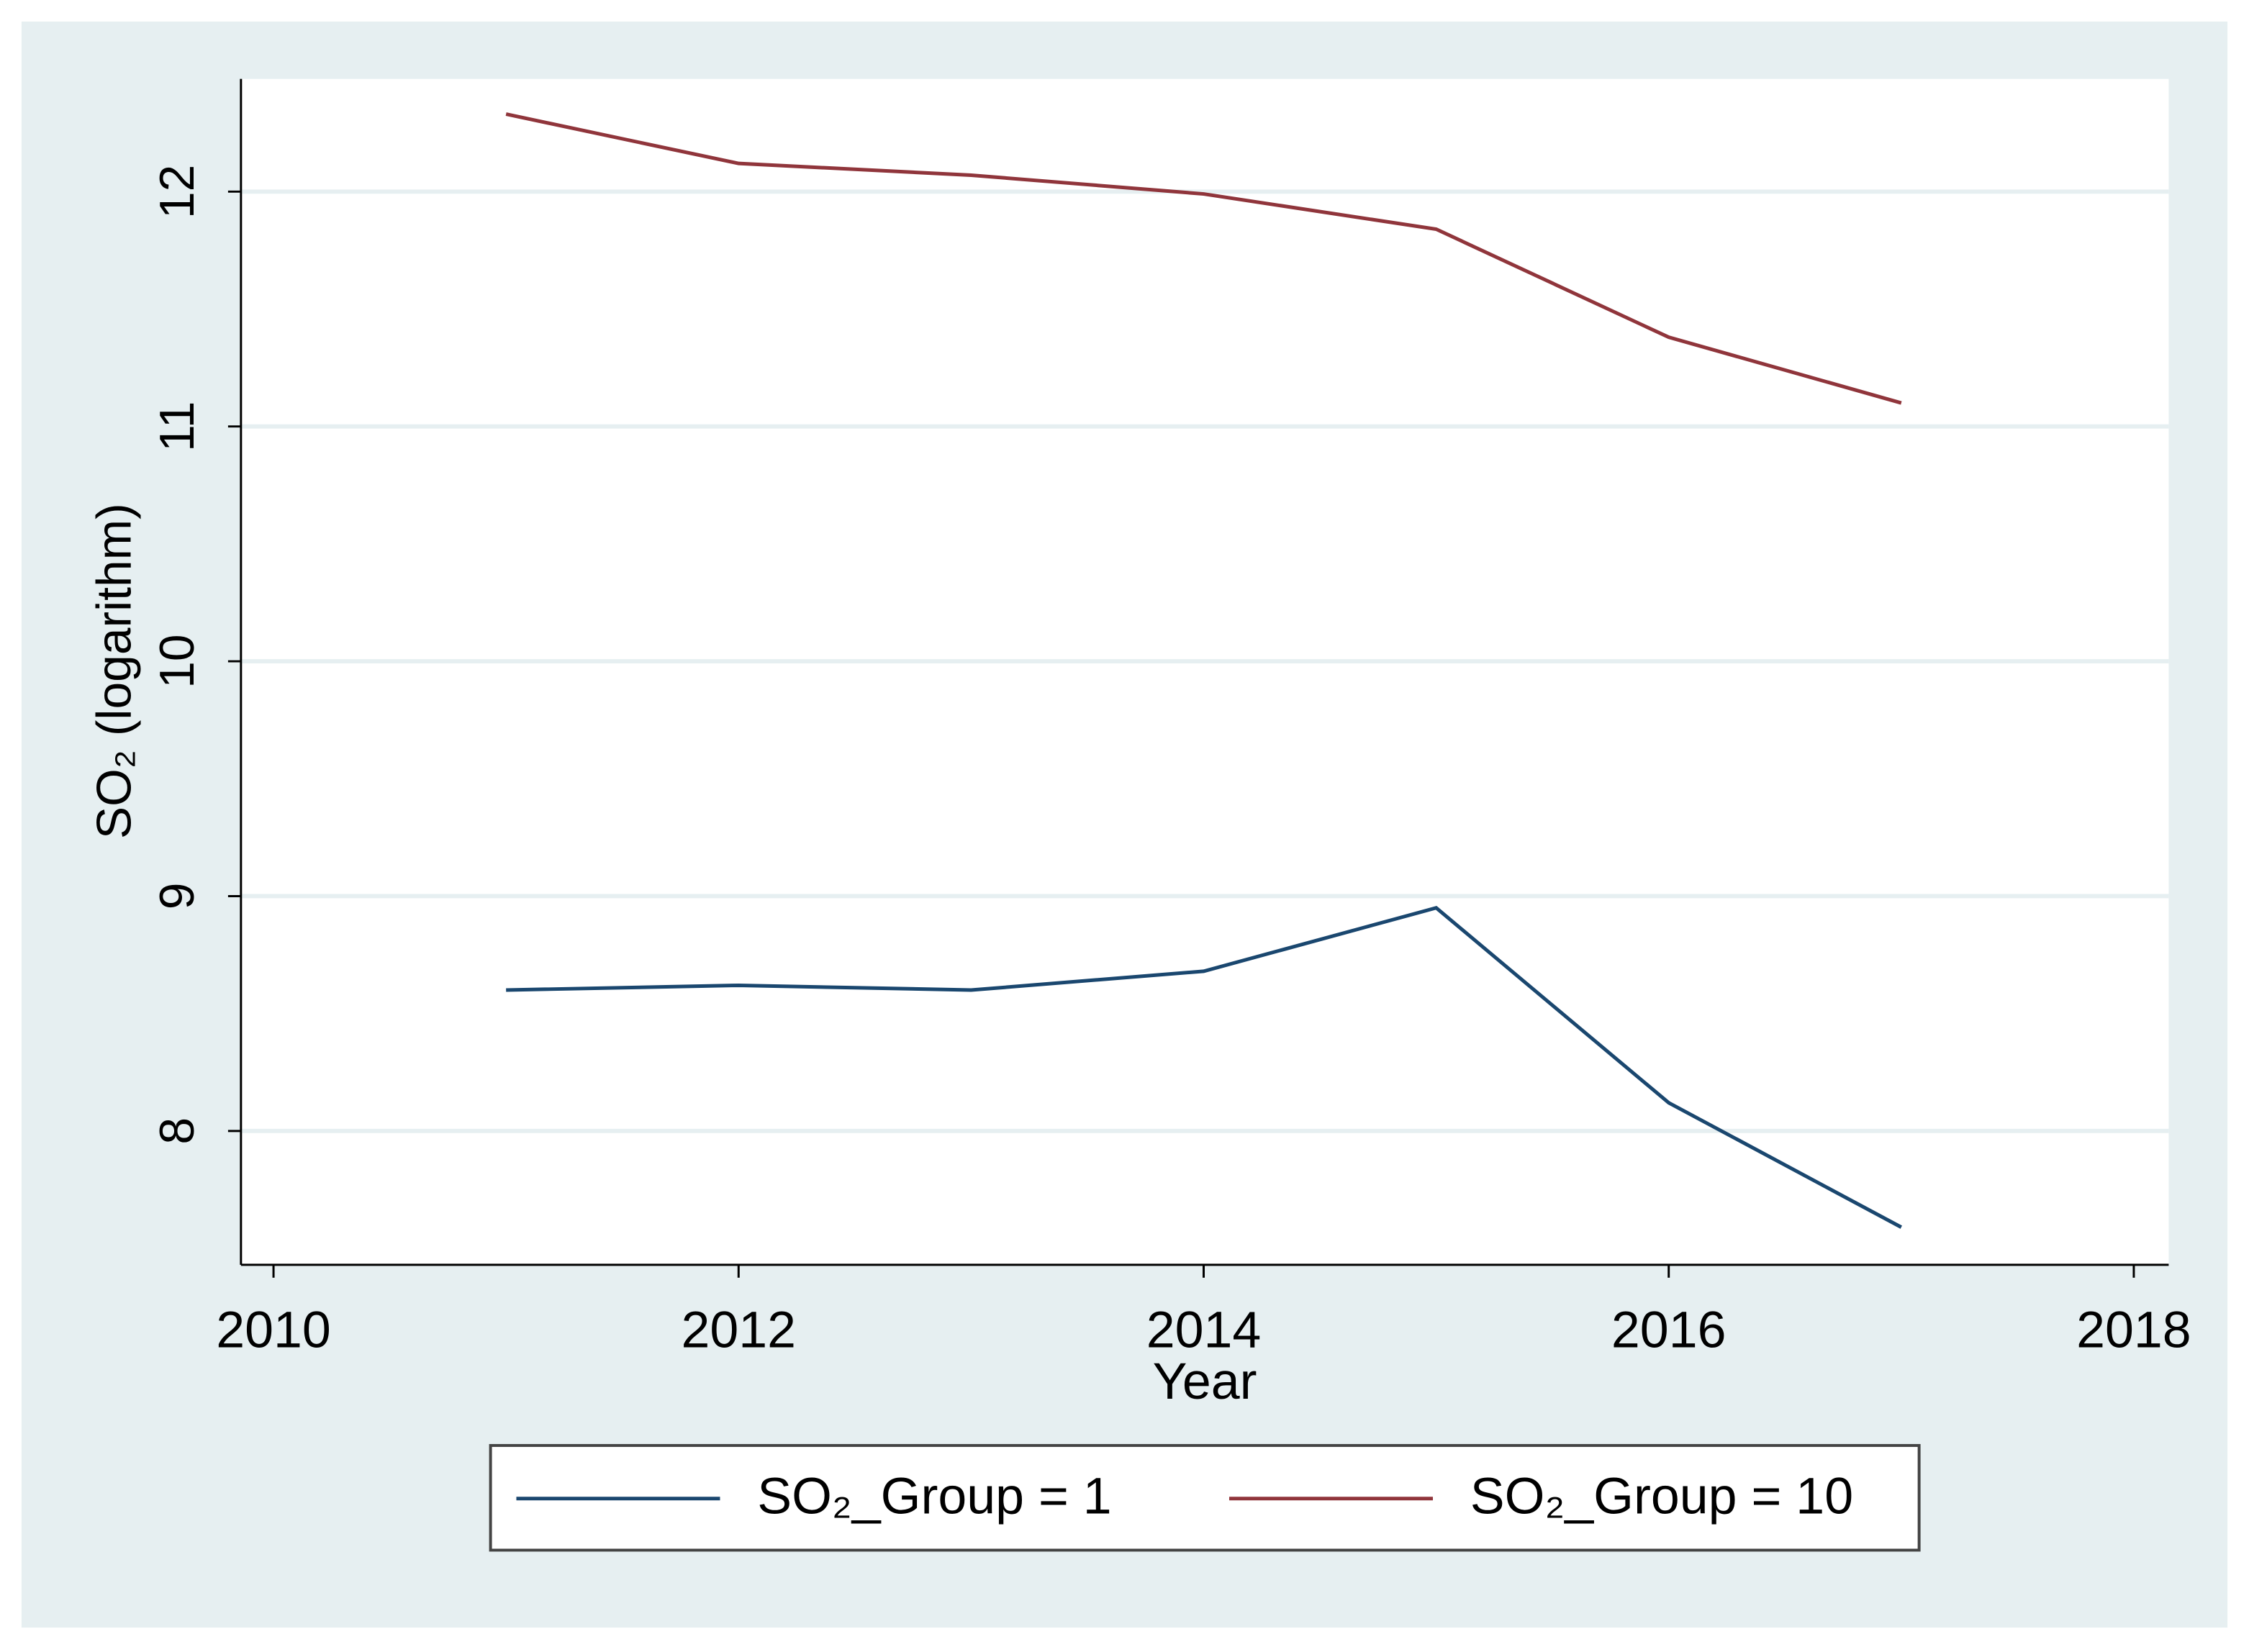 The image size is (2249, 1652). I want to click on legend-label: SO₂_Group = 10, so click(1661, 1496).